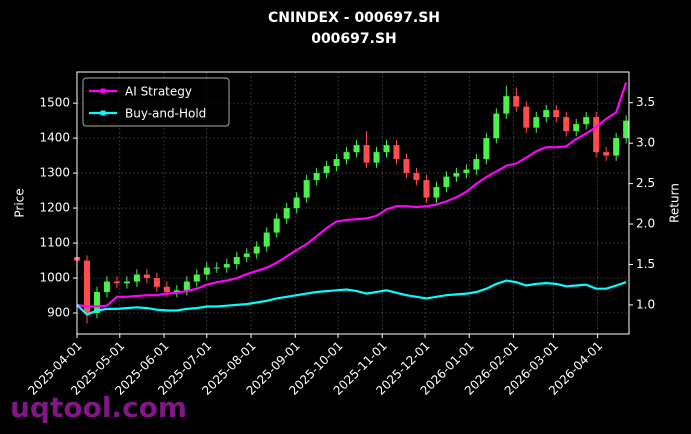  Describe the element at coordinates (58, 313) in the screenshot. I see `y-tick-label: 900` at that location.